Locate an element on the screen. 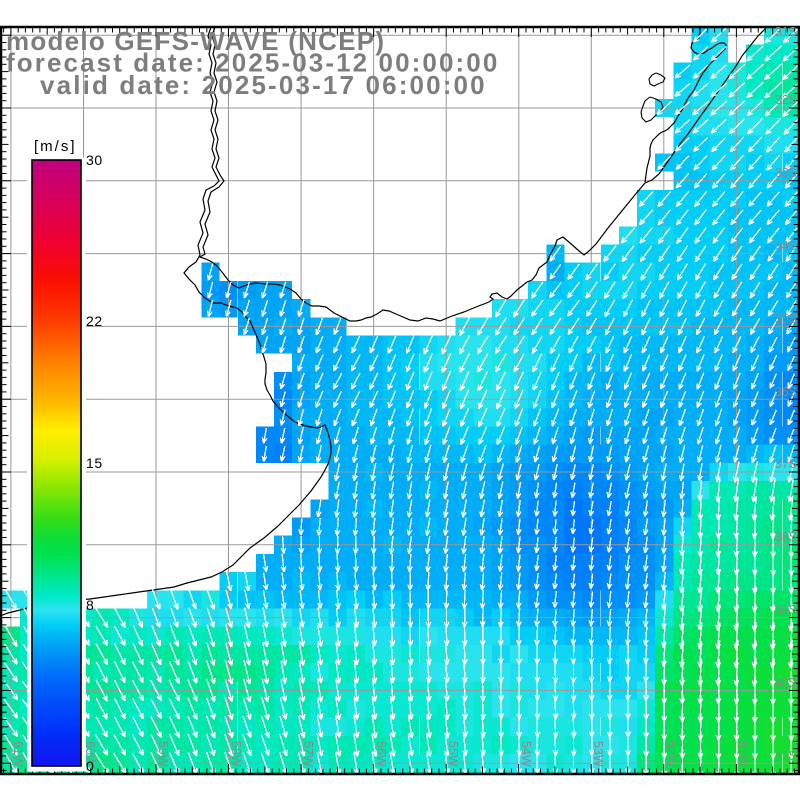  svg-text: 8 is located at coordinates (90, 605).